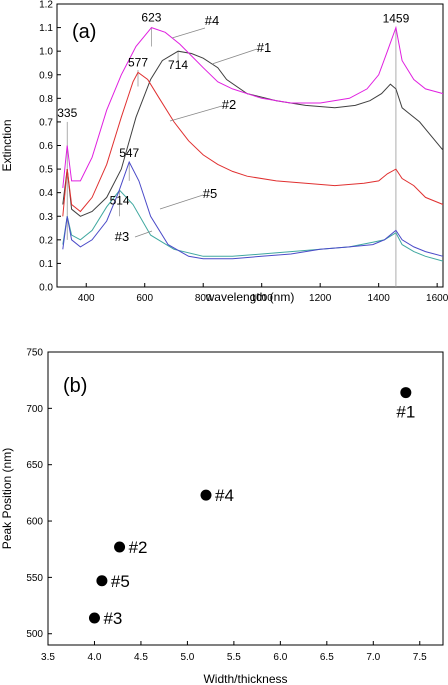 The width and height of the screenshot is (448, 685). Describe the element at coordinates (46, 264) in the screenshot. I see `y-tick-label-a: 0.1` at that location.